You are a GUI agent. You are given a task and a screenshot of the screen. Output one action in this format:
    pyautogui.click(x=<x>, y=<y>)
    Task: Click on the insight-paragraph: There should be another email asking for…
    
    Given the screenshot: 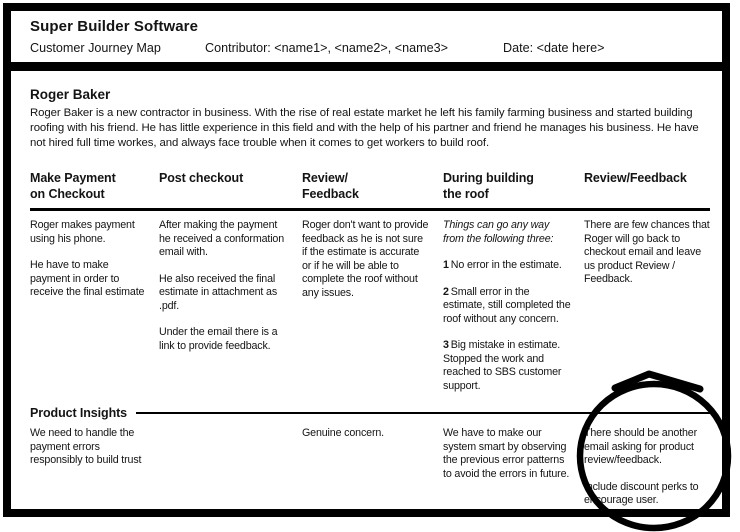 What is the action you would take?
    pyautogui.click(x=641, y=446)
    